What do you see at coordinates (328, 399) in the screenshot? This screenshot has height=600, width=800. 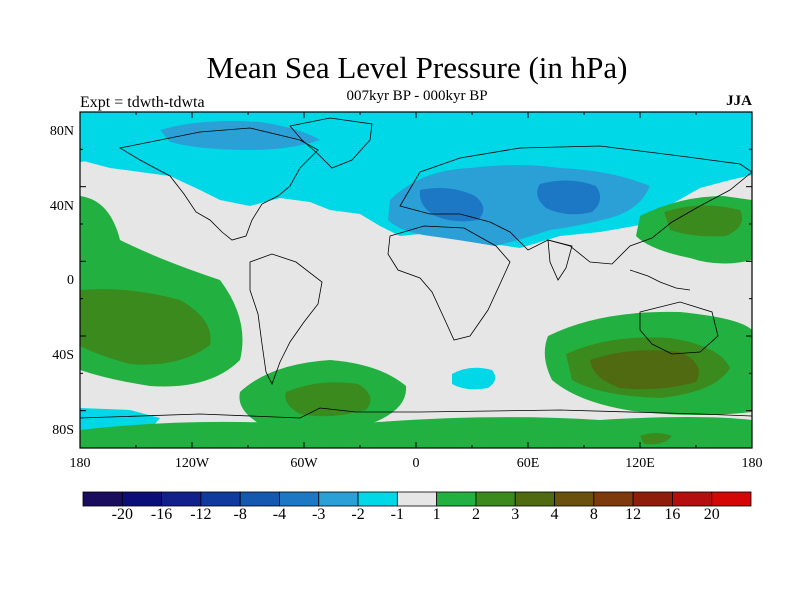 I see `south-atlantic-pos2` at bounding box center [328, 399].